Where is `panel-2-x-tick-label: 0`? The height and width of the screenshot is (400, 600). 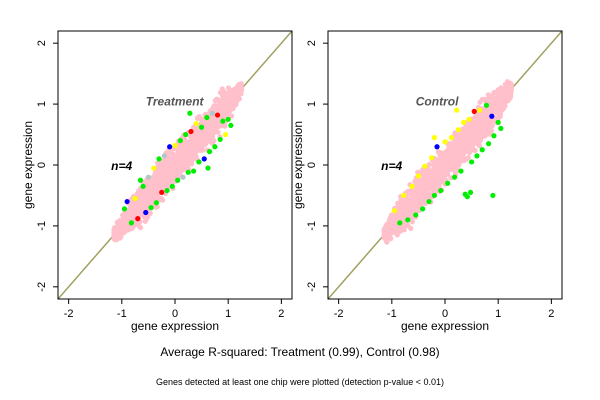
panel-2-x-tick-label: 0 is located at coordinates (445, 314).